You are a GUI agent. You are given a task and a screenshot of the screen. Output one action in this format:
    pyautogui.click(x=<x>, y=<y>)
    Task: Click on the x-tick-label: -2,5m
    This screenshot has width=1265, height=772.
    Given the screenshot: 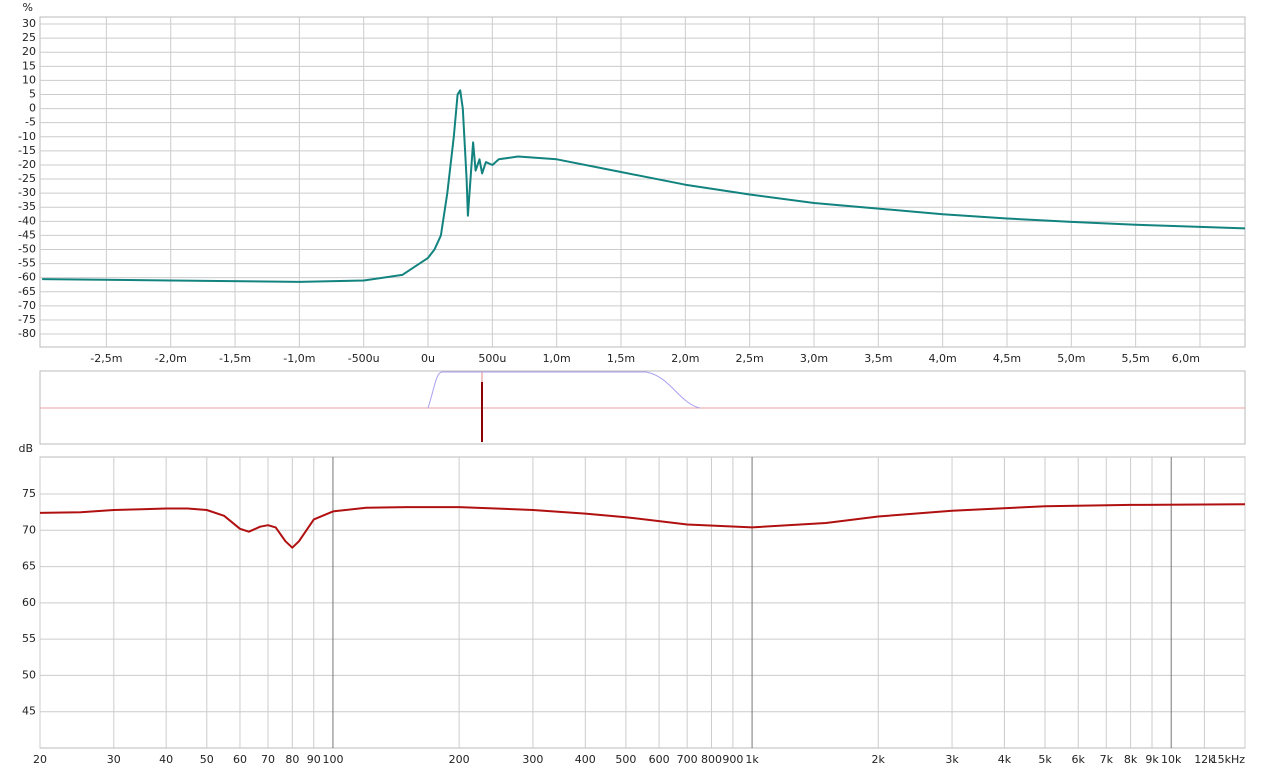 What is the action you would take?
    pyautogui.click(x=106, y=358)
    